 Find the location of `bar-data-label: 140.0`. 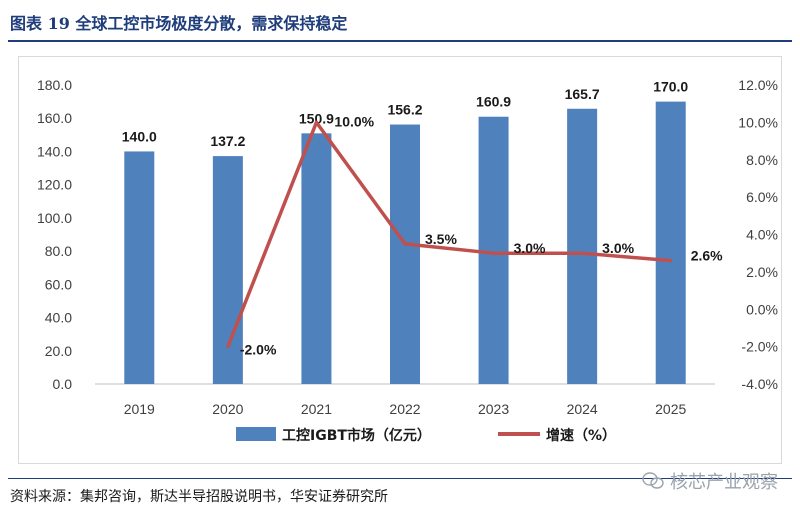

bar-data-label: 140.0 is located at coordinates (139, 136).